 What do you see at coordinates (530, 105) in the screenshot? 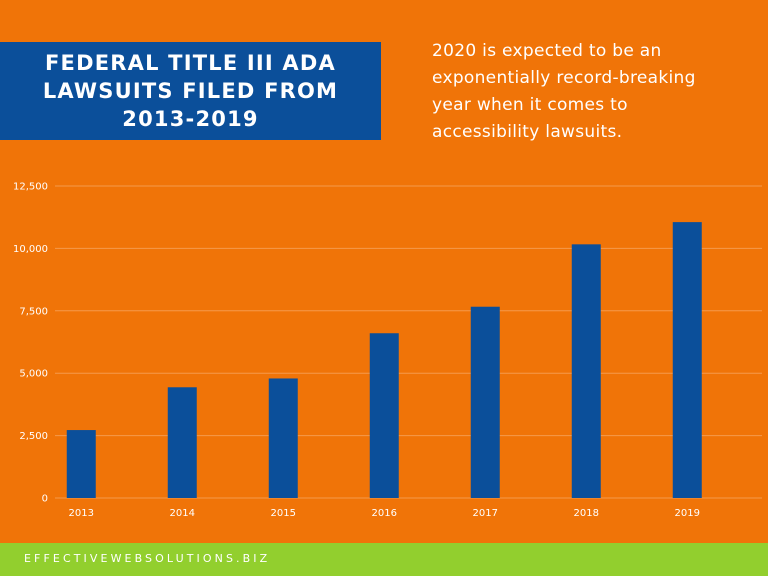
I see `subtitle-line-3: year when it comes to` at bounding box center [530, 105].